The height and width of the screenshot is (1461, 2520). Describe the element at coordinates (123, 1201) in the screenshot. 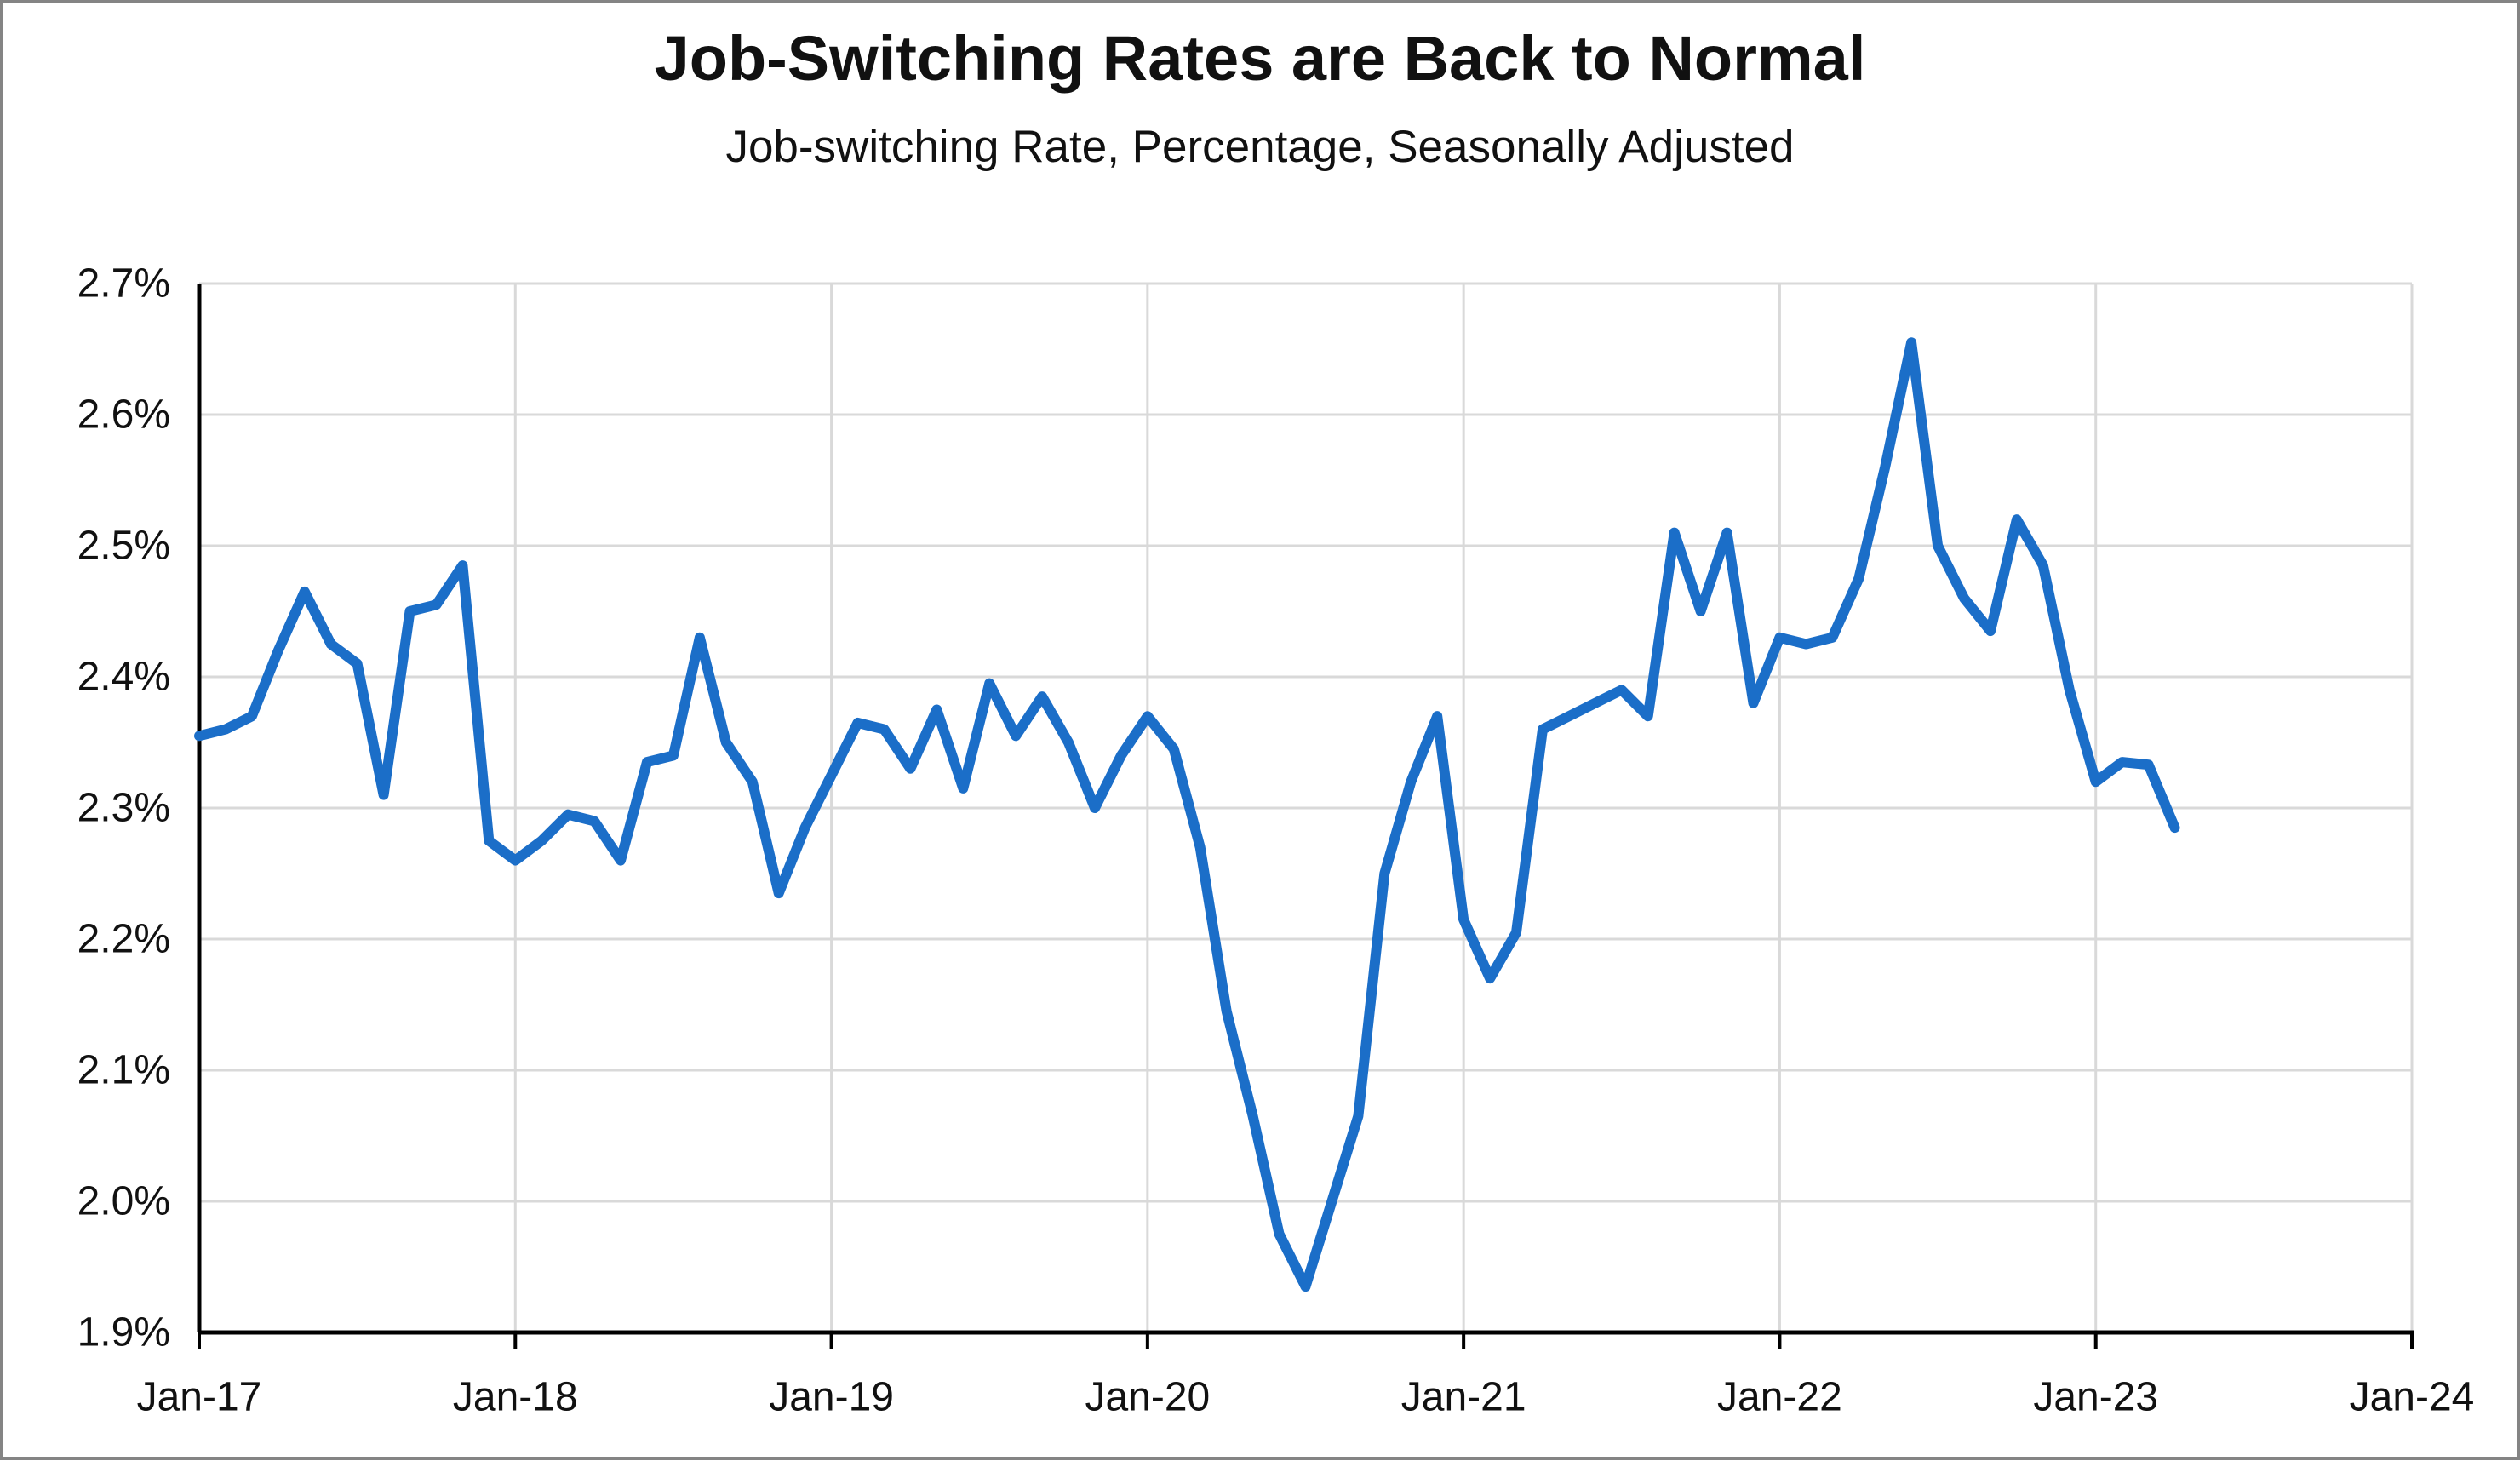

I see `y-tick-label: 2.0%` at that location.